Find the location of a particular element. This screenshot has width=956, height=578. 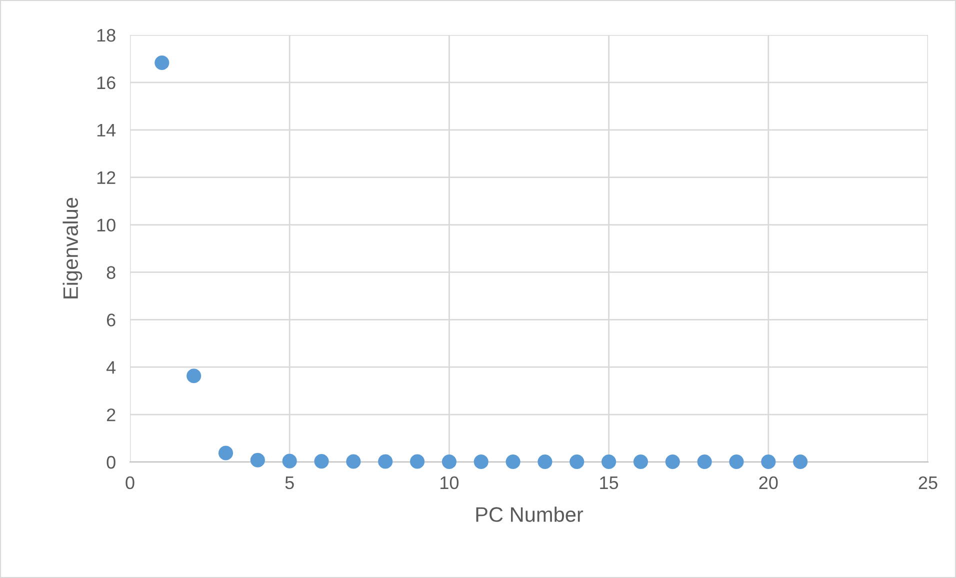

y-tick-label: 14 is located at coordinates (106, 130).